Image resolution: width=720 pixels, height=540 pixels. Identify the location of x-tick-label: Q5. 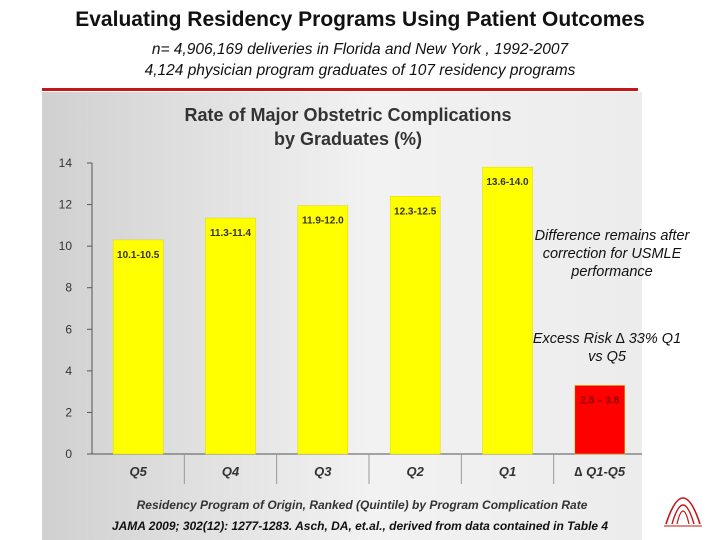
(138, 471).